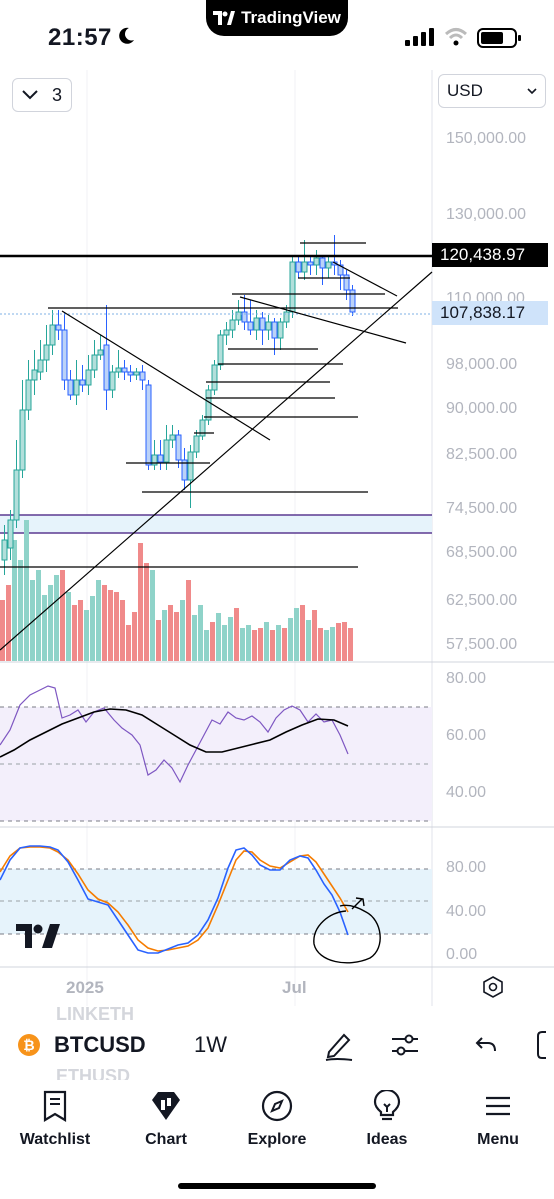  What do you see at coordinates (498, 1119) in the screenshot?
I see `nav-menu: Menu` at bounding box center [498, 1119].